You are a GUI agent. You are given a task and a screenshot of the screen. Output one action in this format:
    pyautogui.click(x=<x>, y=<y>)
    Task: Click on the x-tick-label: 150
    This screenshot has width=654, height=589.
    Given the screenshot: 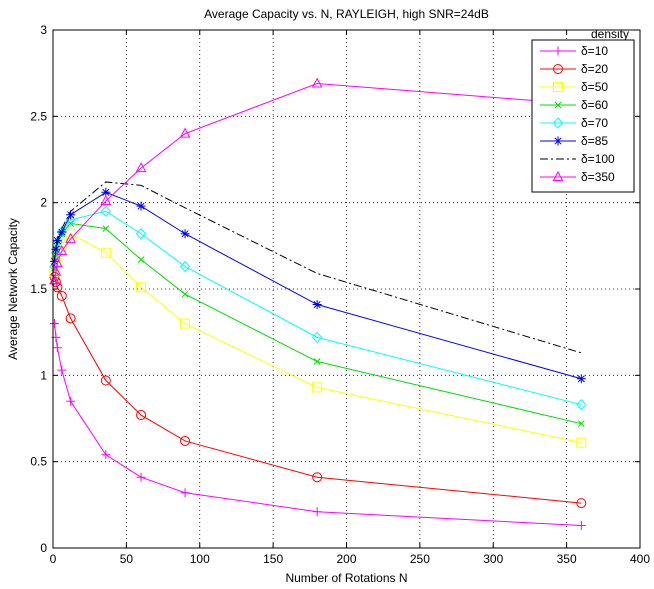 What is the action you would take?
    pyautogui.click(x=273, y=559)
    